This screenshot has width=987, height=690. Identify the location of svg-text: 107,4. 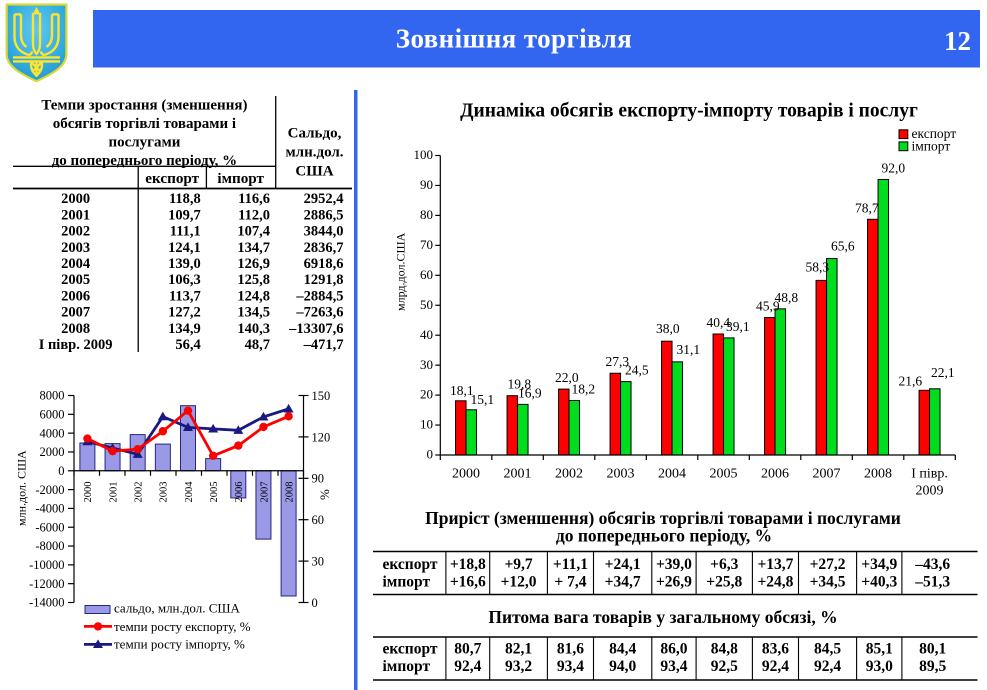
(253, 232).